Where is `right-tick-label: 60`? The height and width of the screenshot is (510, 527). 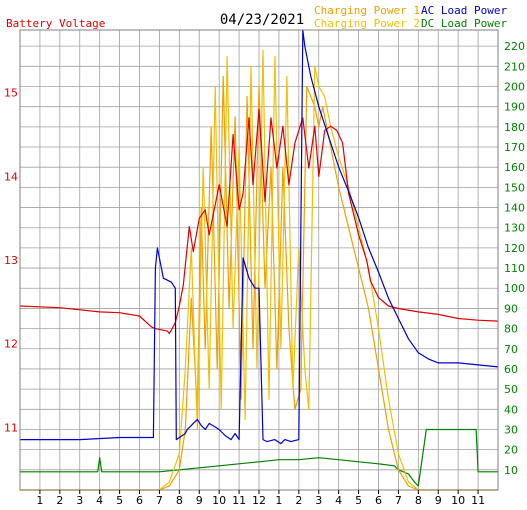 right-tick-label: 60 is located at coordinates (511, 369).